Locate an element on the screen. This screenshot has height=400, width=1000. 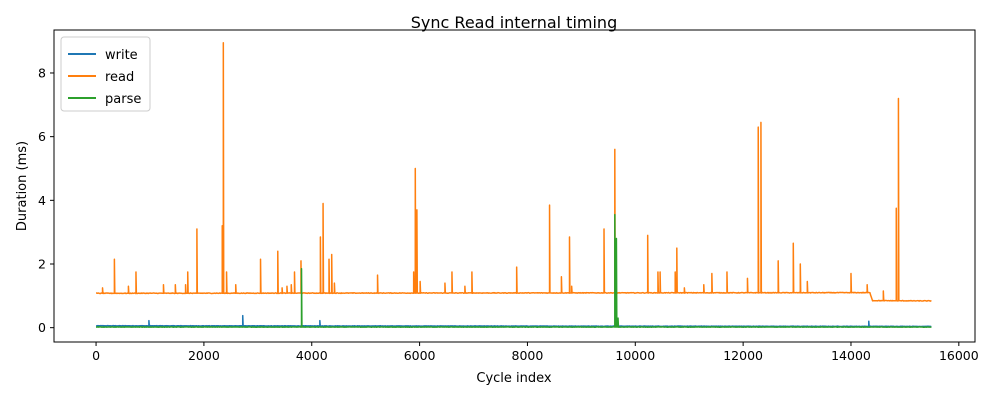
x-axis: 0 2000 4000 6000 8000 10000 12000 14000 16000 is located at coordinates (535, 352).